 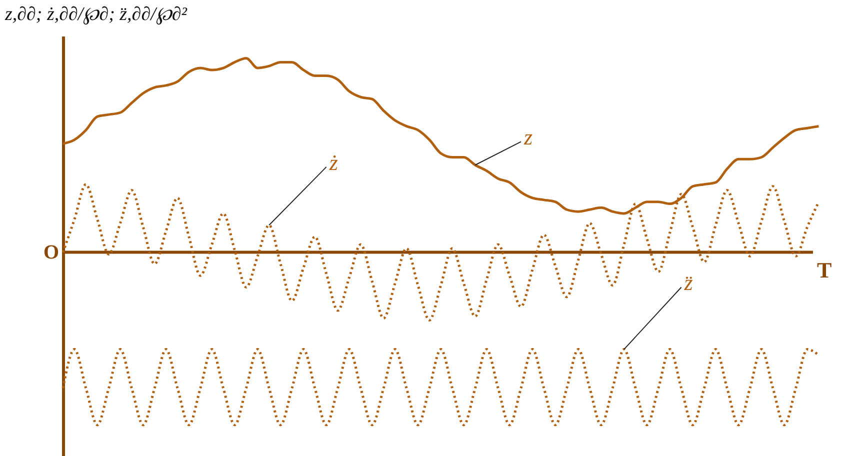 What do you see at coordinates (333, 162) in the screenshot?
I see `text: ż` at bounding box center [333, 162].